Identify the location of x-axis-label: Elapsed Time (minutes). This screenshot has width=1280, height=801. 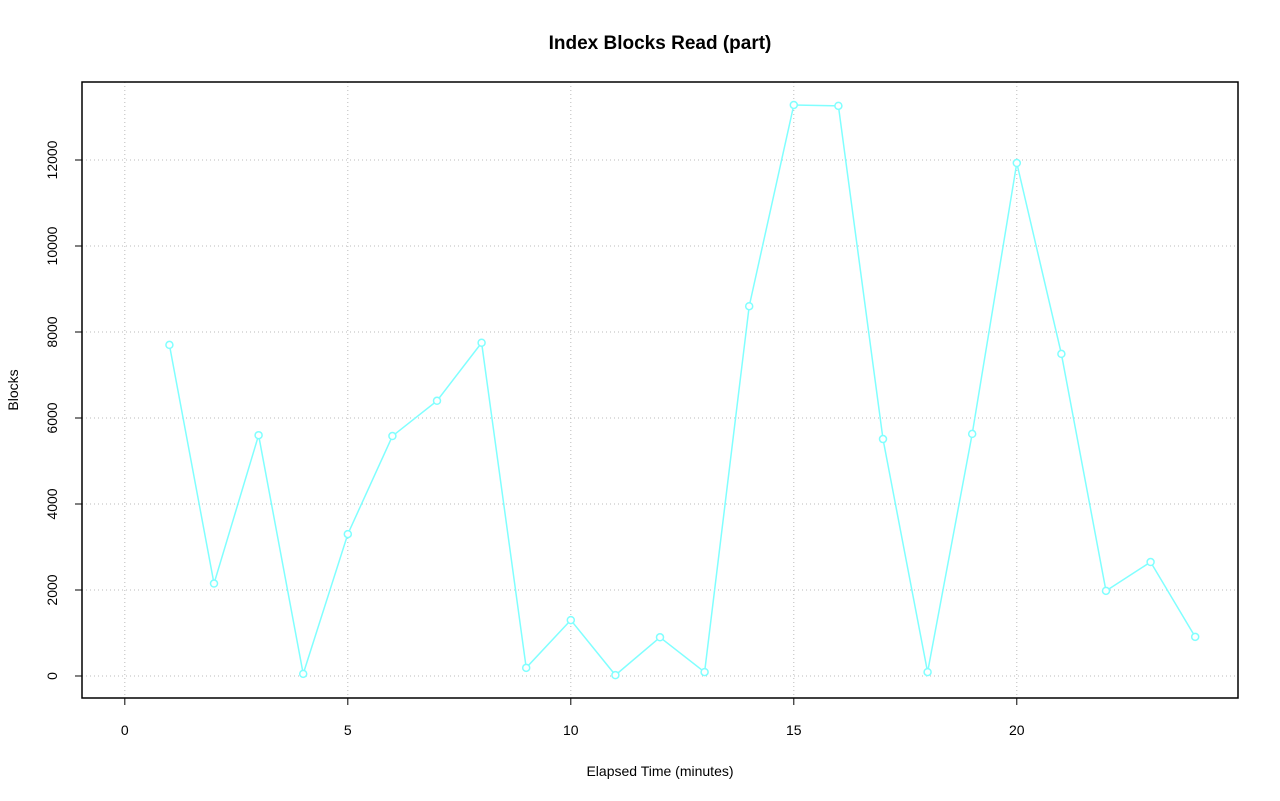
(659, 771).